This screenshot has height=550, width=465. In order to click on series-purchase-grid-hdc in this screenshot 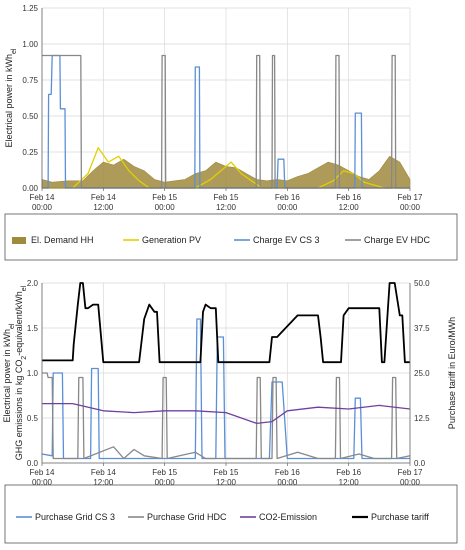, I will do `click(226, 416)`.